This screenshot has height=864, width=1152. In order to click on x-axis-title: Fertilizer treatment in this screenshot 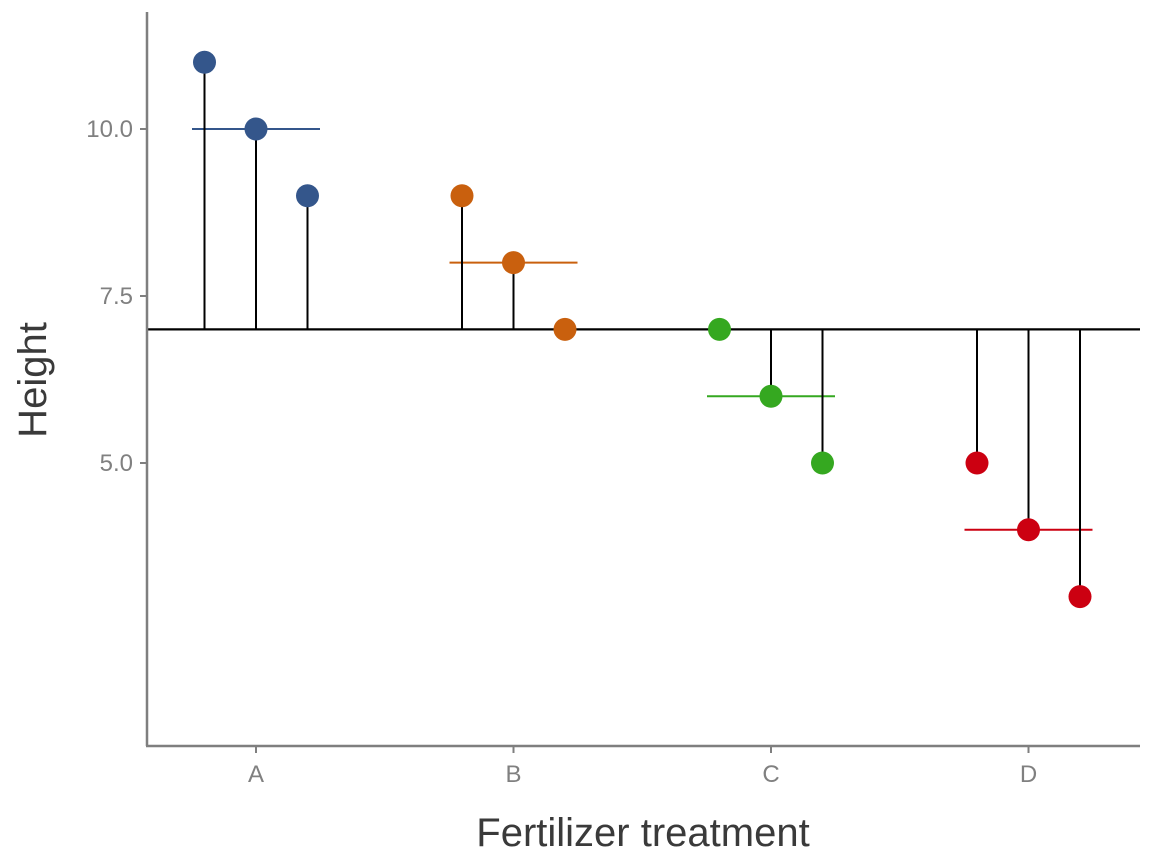, I will do `click(642, 833)`.